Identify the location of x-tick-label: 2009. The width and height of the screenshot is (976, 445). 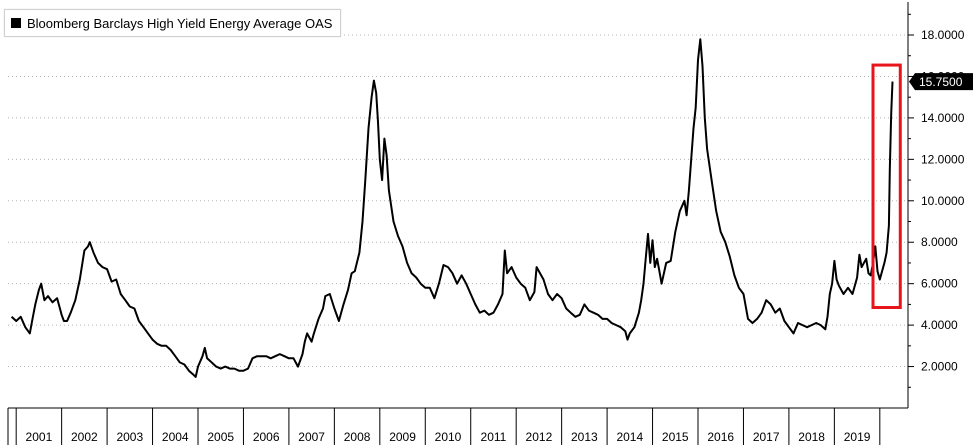
(402, 437).